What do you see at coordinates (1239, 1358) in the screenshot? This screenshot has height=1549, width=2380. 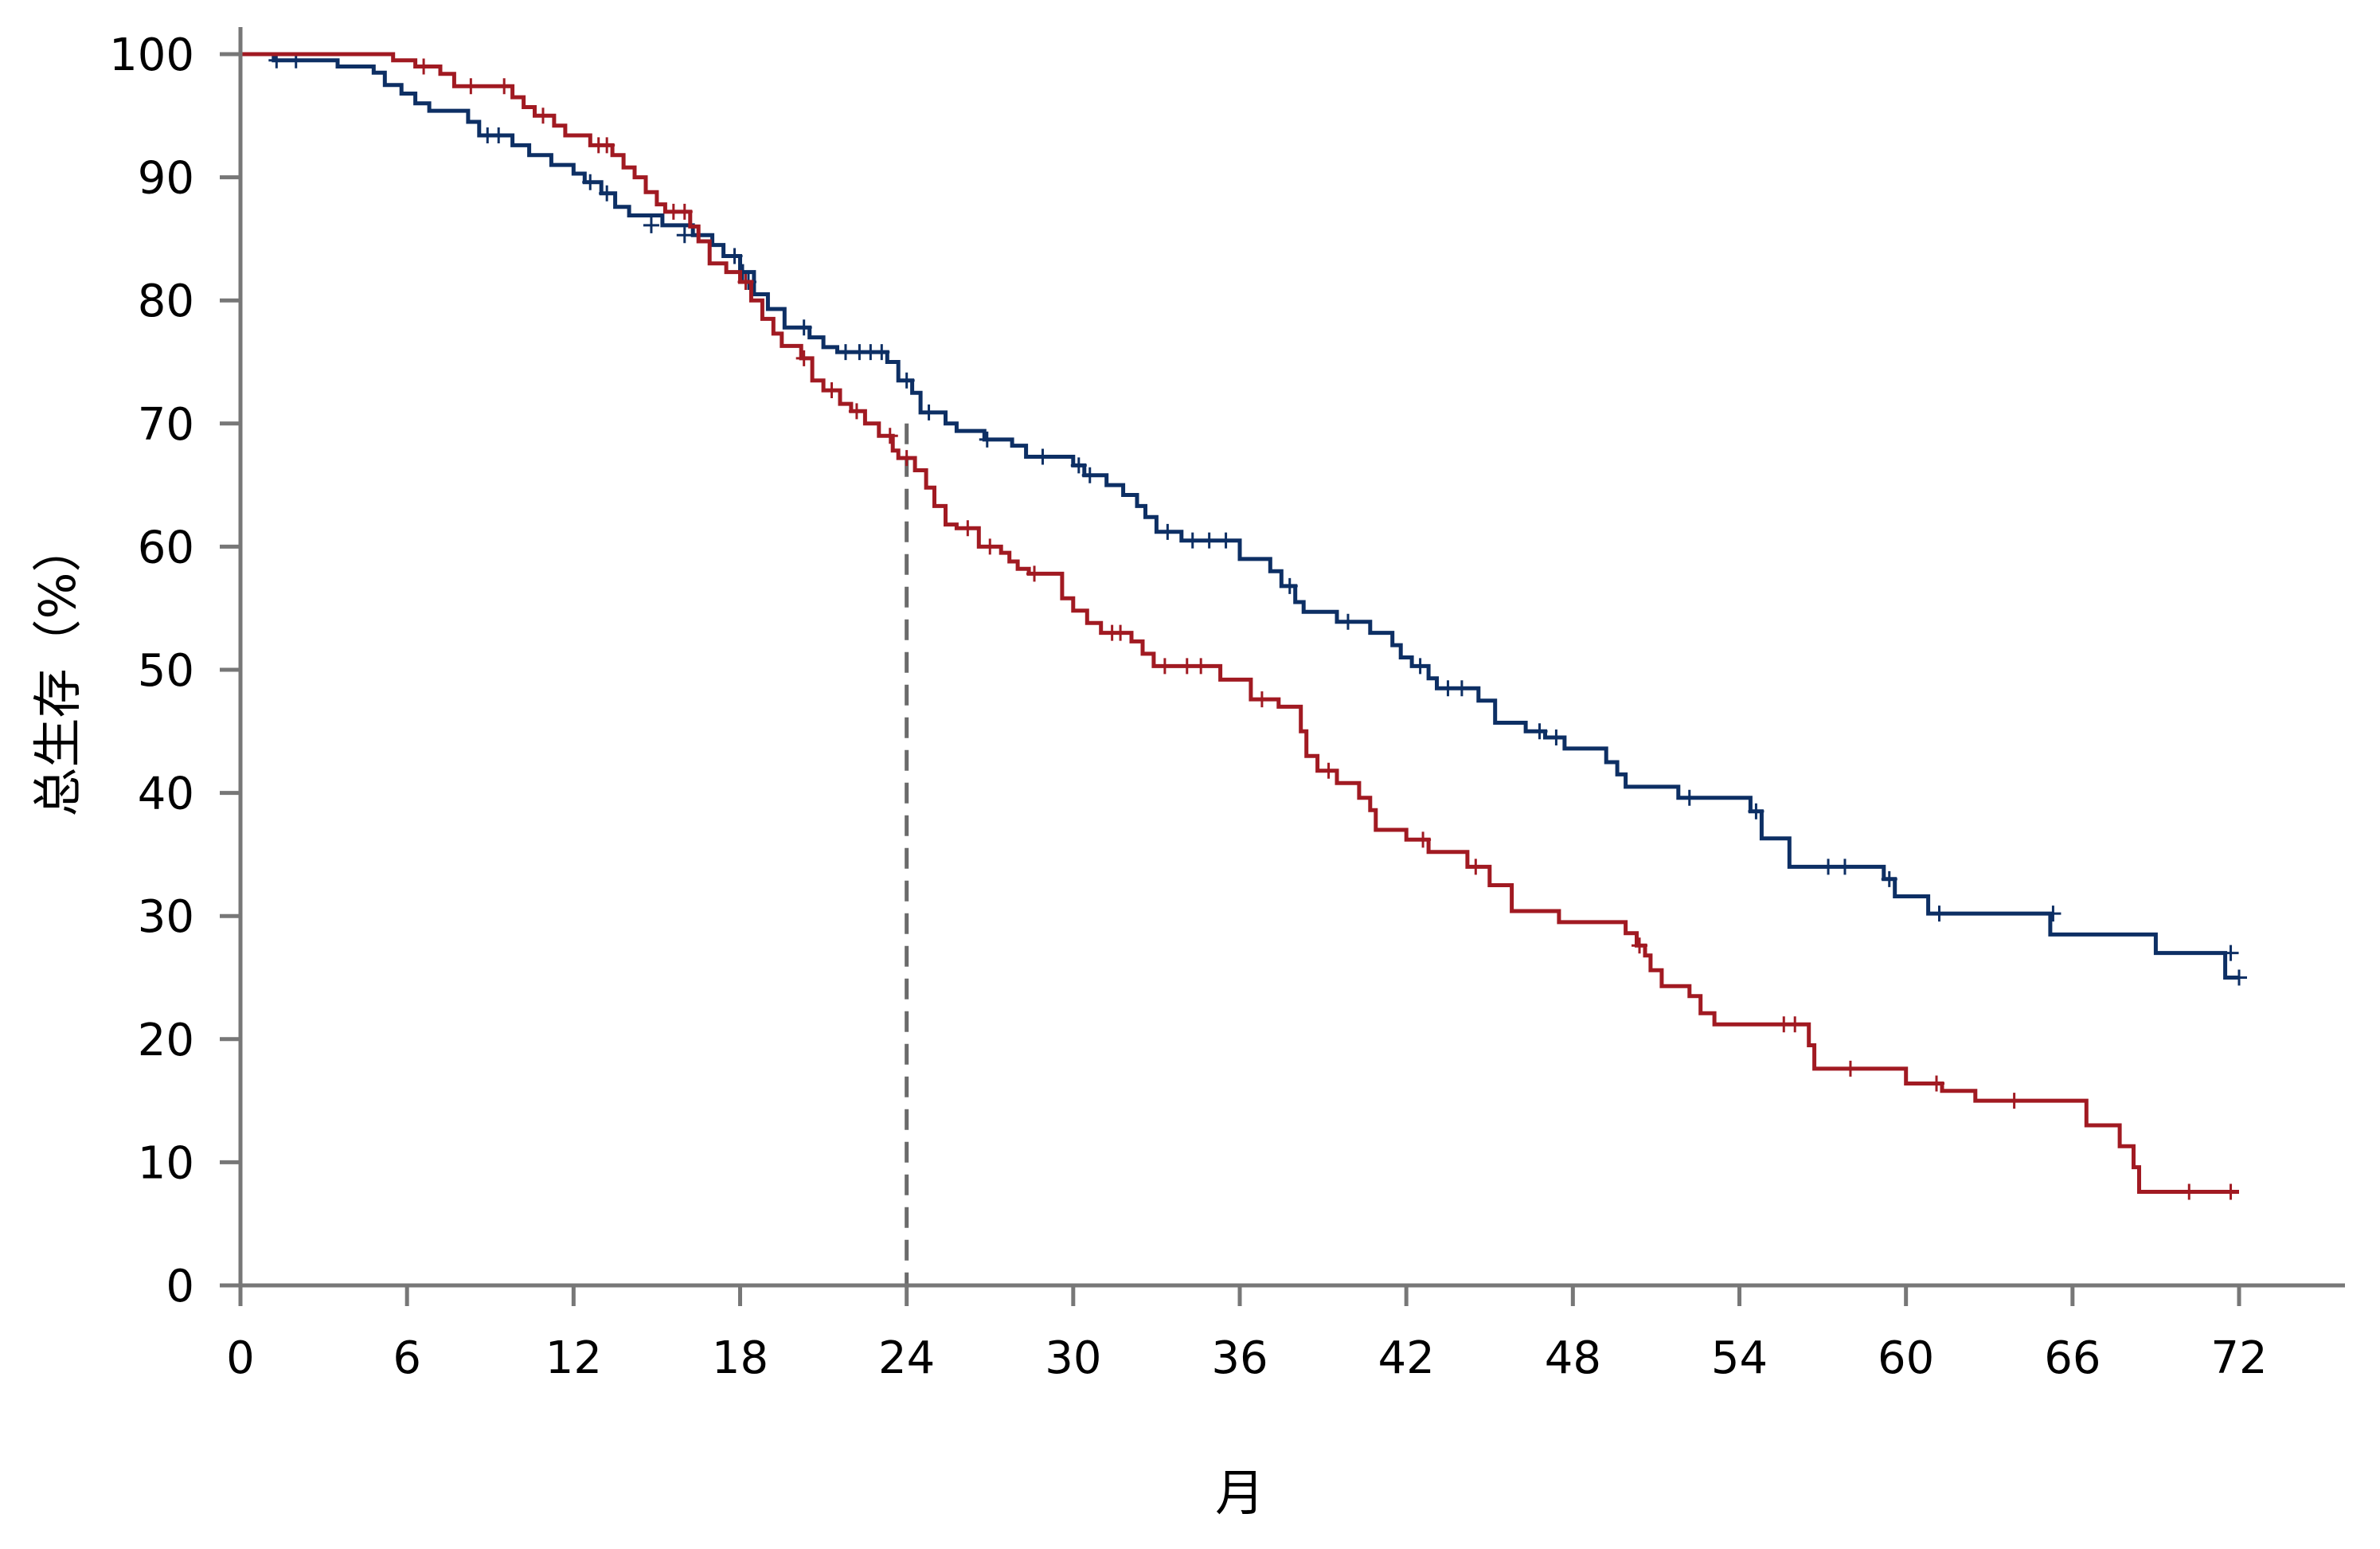 I see `x-tick-label: 36` at bounding box center [1239, 1358].